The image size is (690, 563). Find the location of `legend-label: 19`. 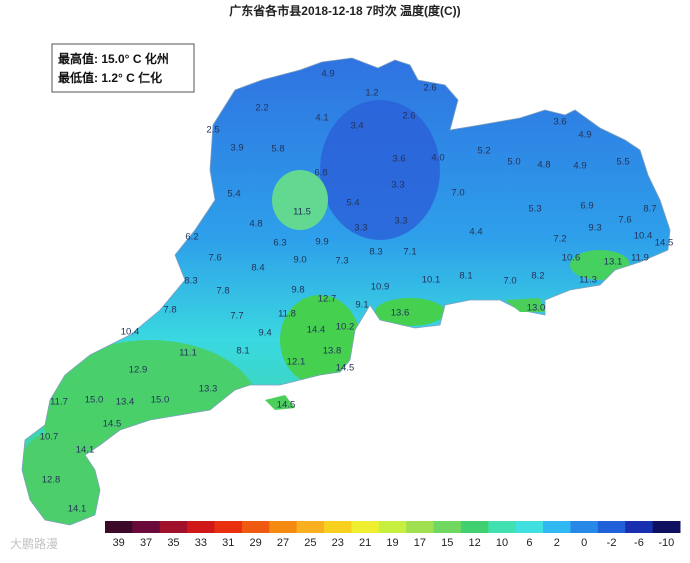

legend-label: 19 is located at coordinates (392, 543).